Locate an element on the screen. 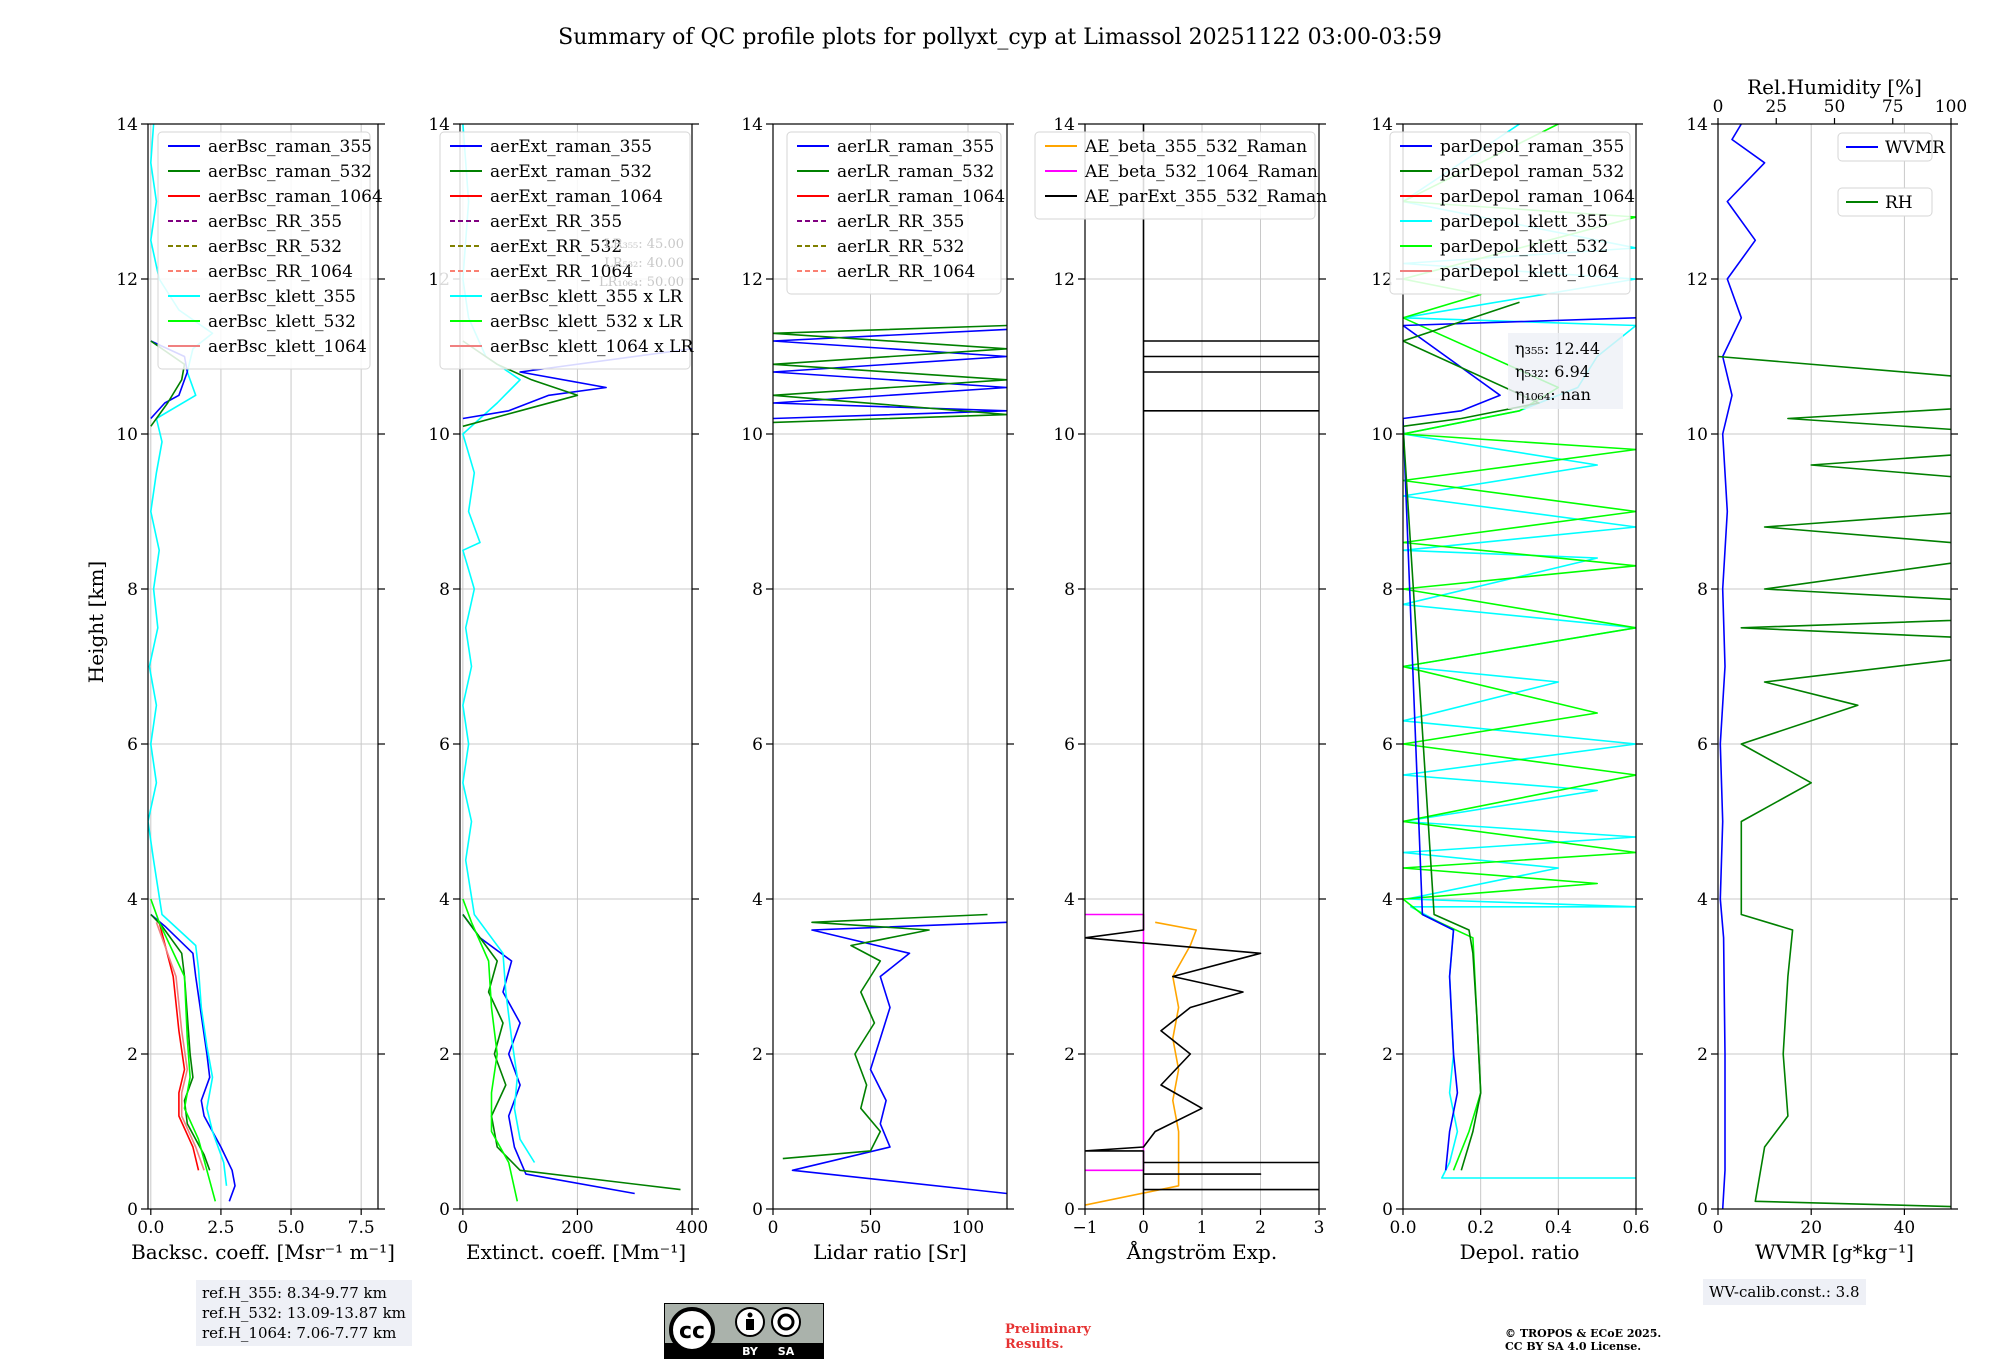  ref-height-1064: ref.H_1064: 7.06-7.77 km is located at coordinates (299, 1333).